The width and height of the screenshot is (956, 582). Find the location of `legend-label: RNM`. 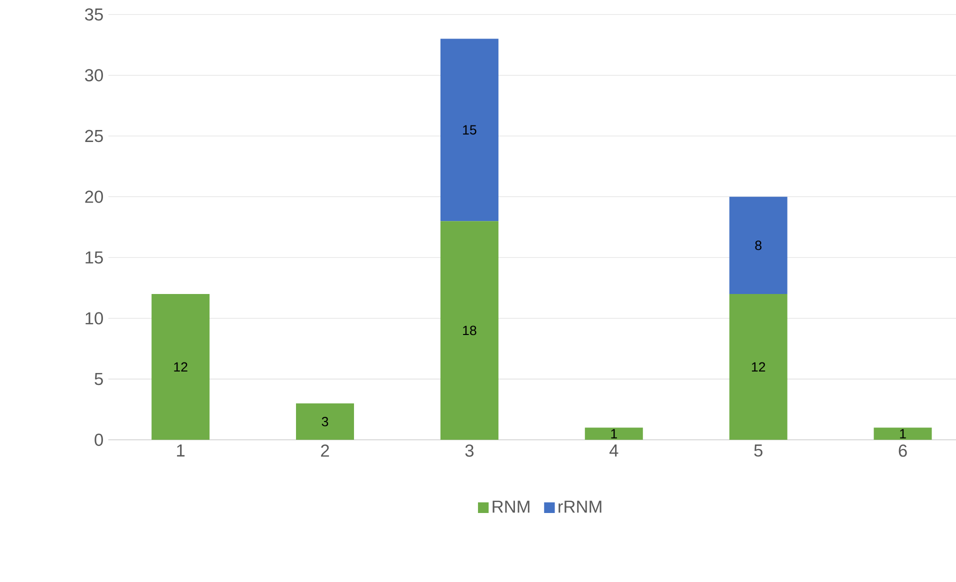

legend-label: RNM is located at coordinates (511, 506).